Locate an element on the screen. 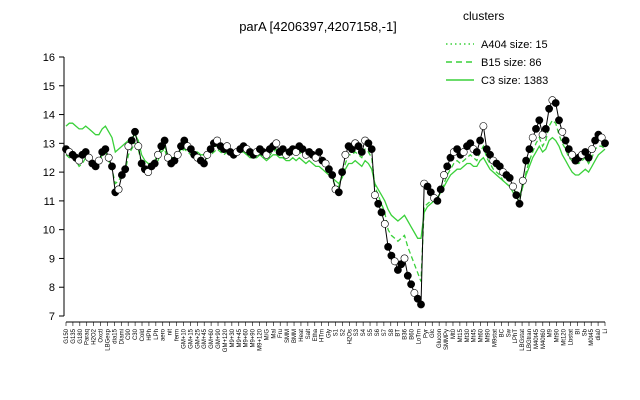  x-tick-label: S3 is located at coordinates (357, 332).